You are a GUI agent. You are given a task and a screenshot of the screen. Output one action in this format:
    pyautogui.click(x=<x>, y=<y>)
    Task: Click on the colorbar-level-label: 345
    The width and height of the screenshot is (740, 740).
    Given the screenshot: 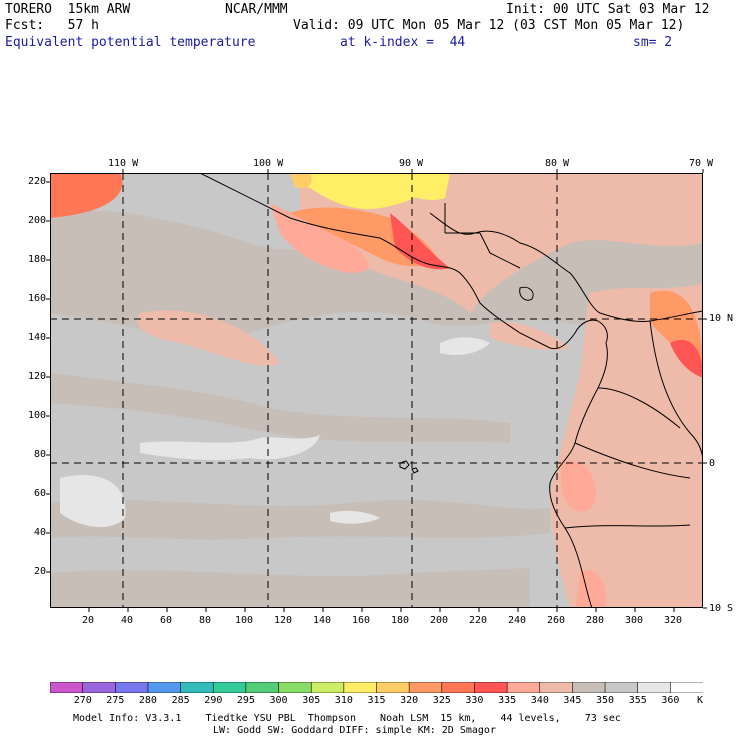 What is the action you would take?
    pyautogui.click(x=572, y=700)
    